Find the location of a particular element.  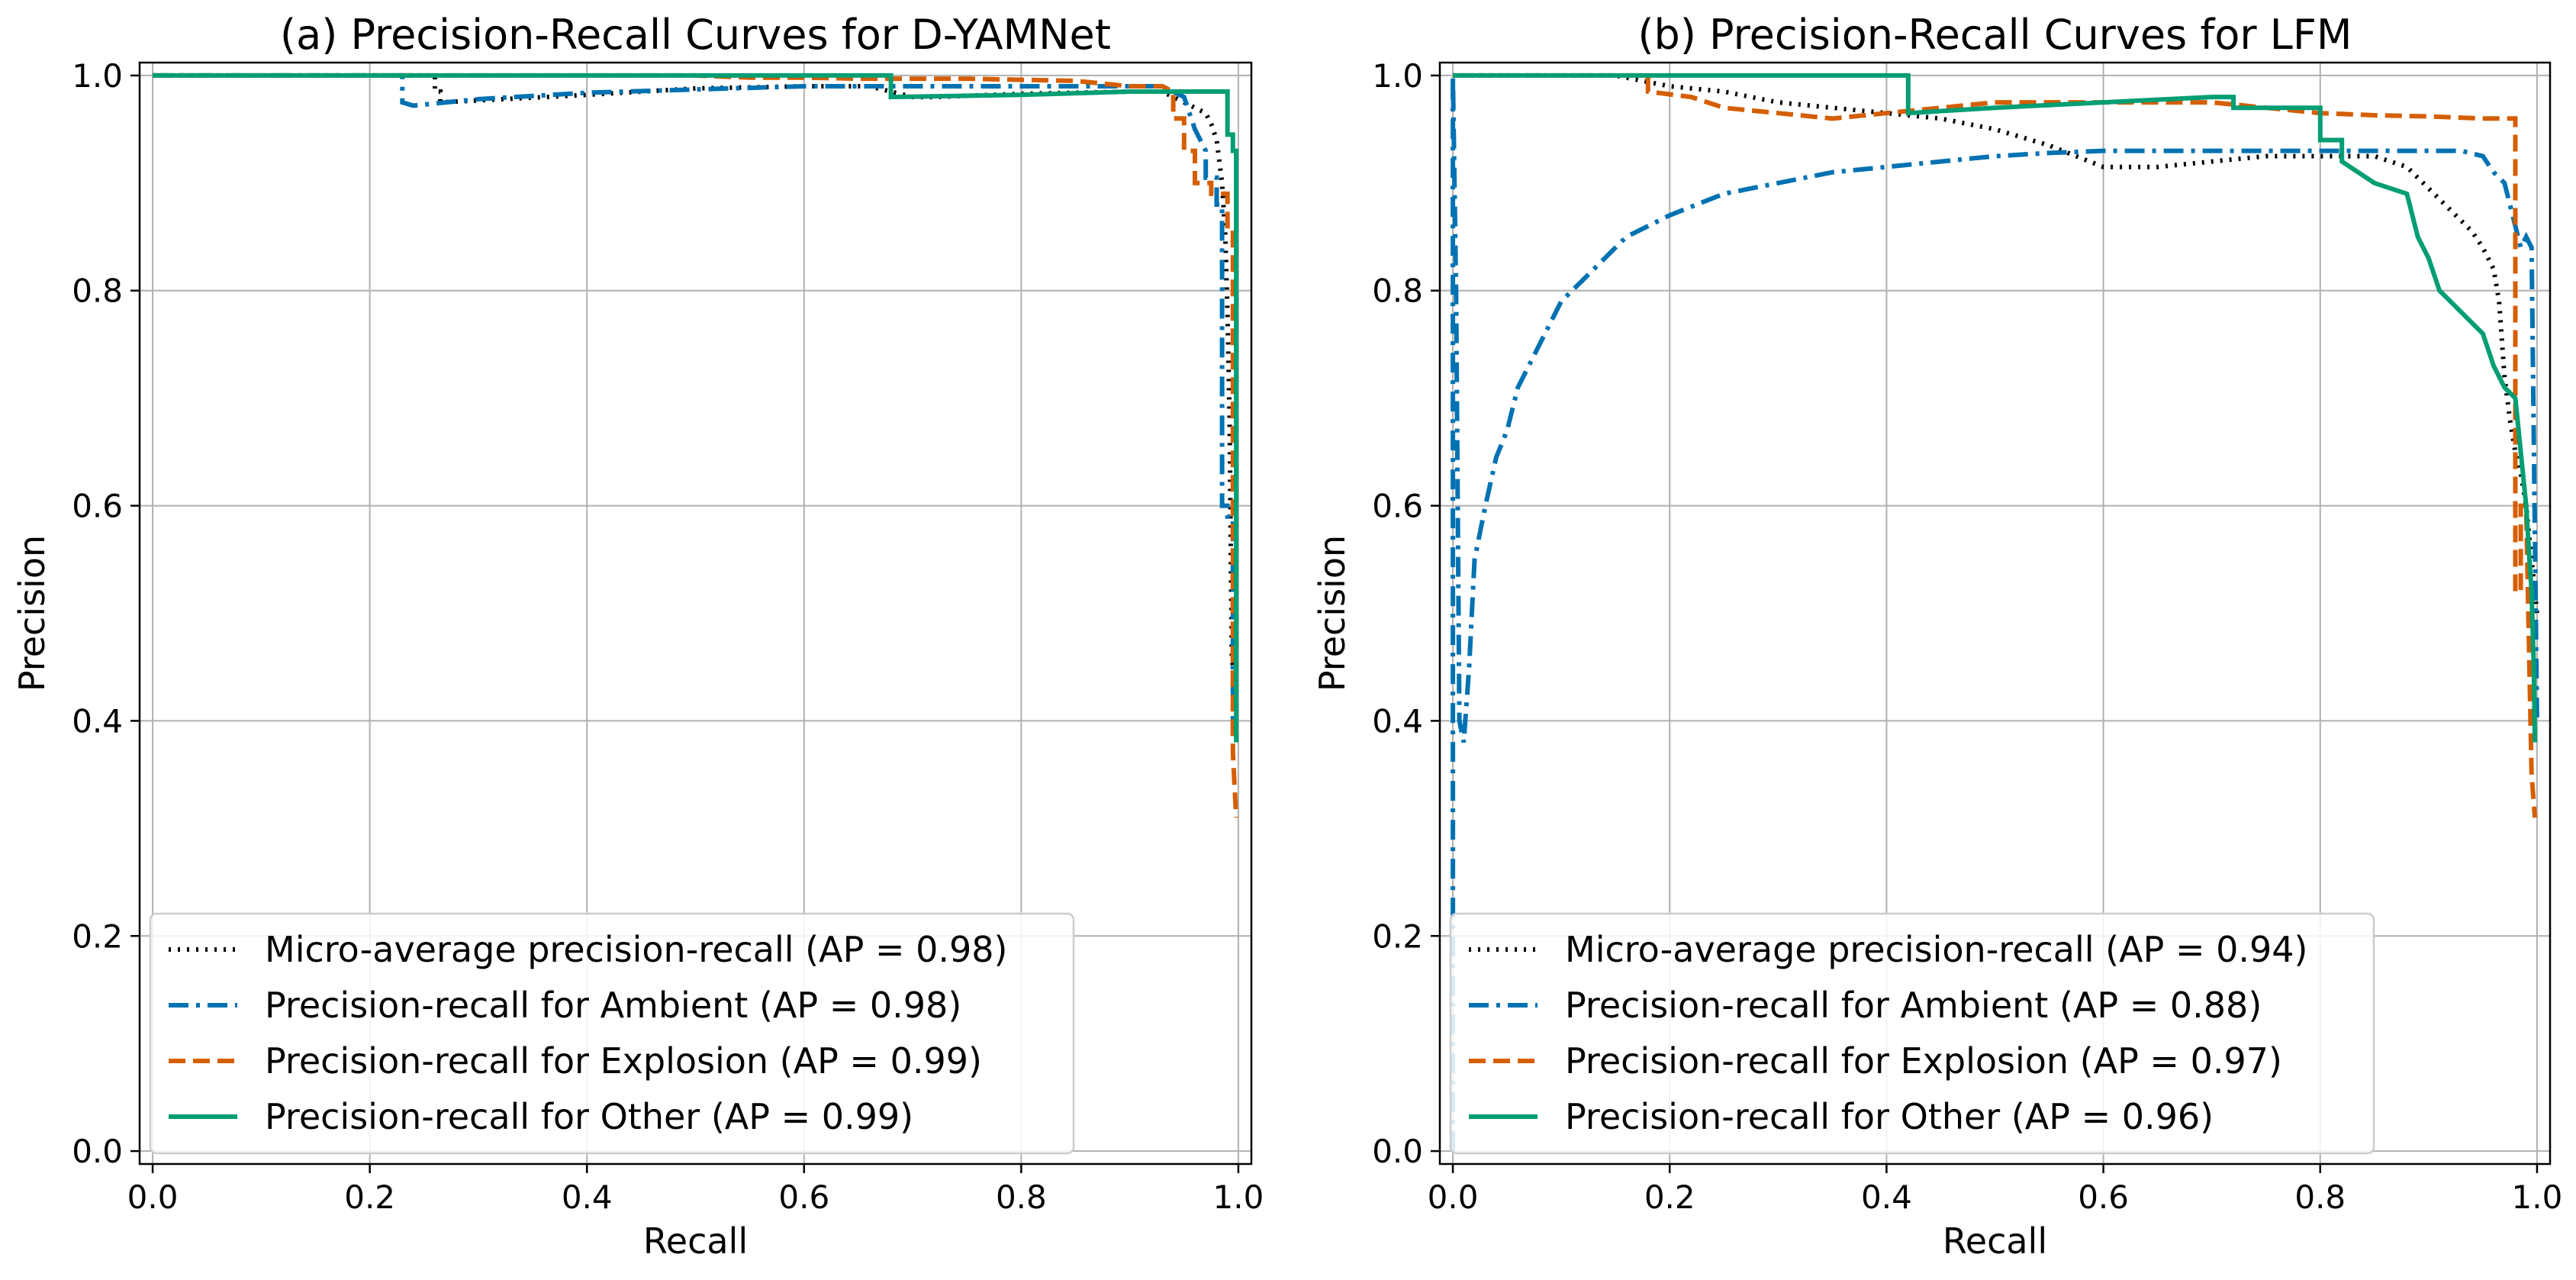

legend-label: Precision-recall for Ambient (AP = 0.88) is located at coordinates (1913, 1005).